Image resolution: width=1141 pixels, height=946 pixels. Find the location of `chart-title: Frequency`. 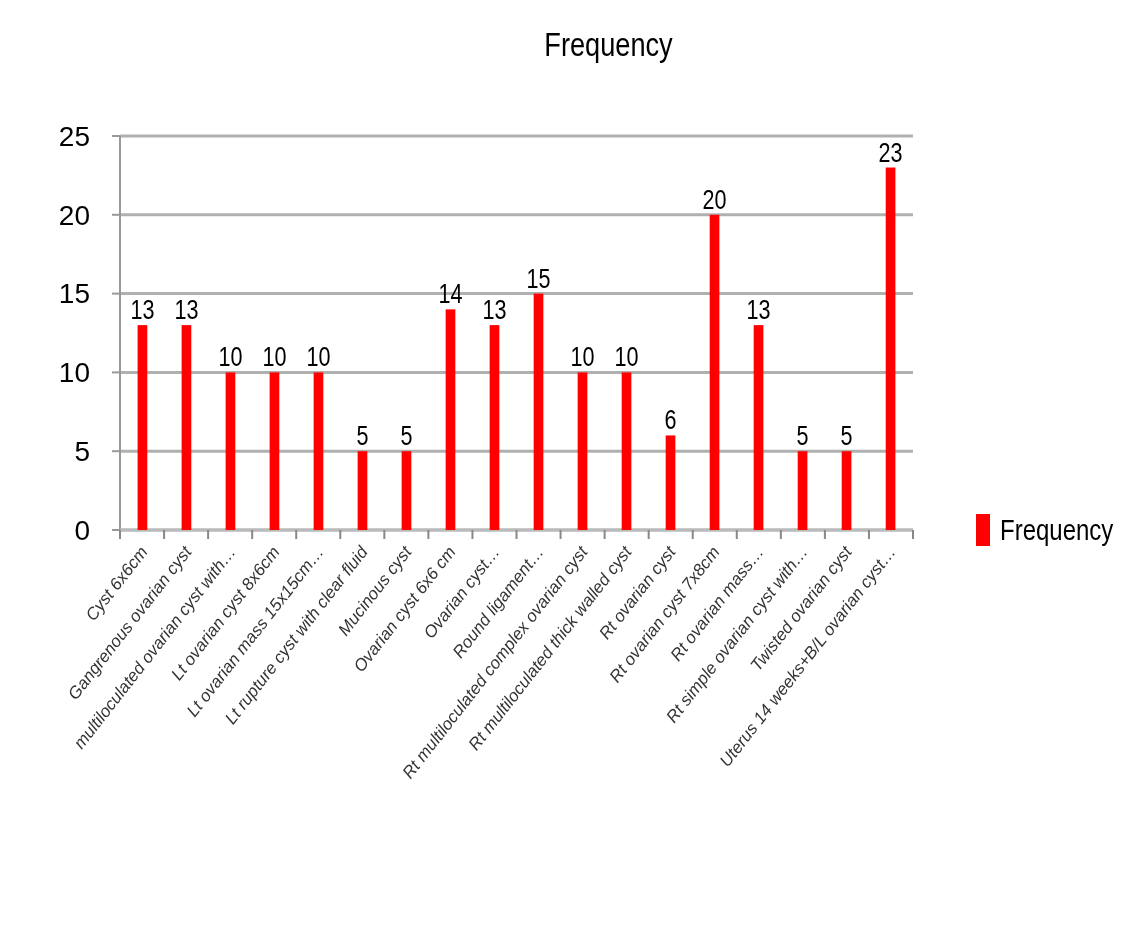

chart-title: Frequency is located at coordinates (609, 44).